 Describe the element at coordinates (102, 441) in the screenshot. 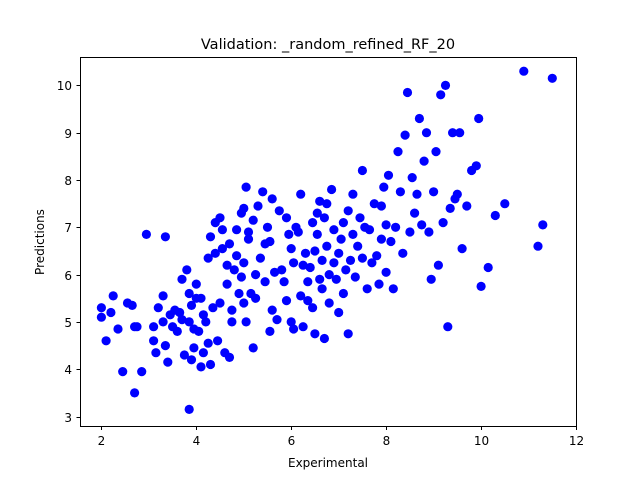

I see `x-tick-label: 2` at that location.